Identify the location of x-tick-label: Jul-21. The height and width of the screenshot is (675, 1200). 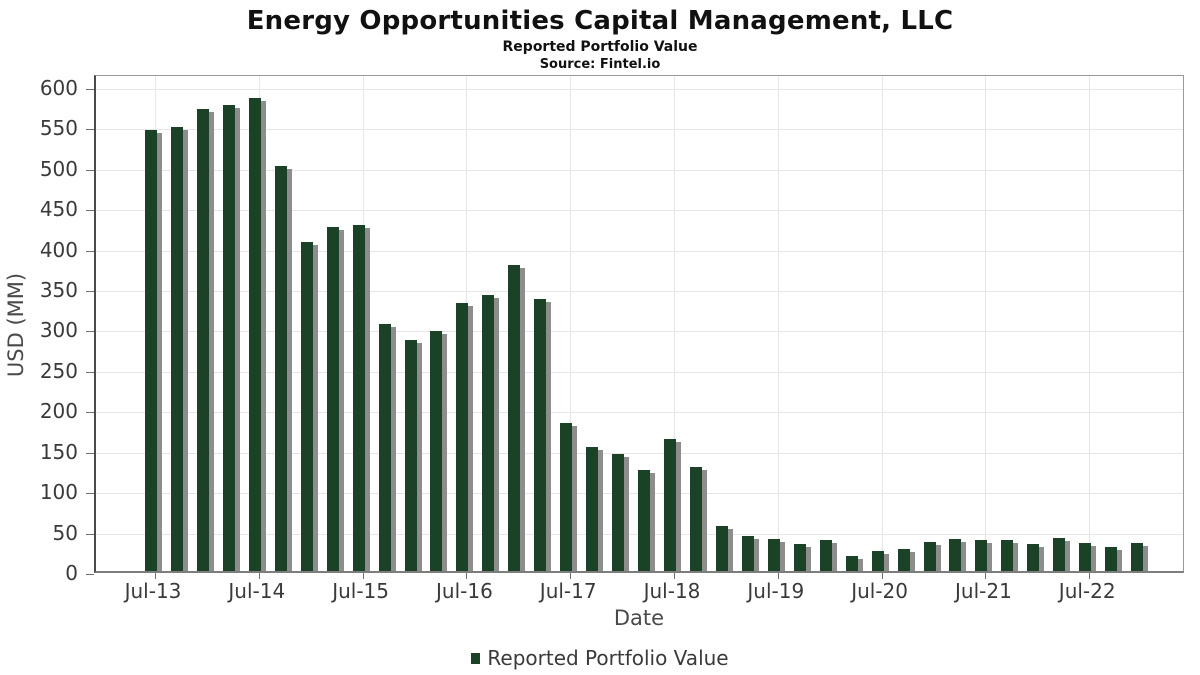
(983, 591).